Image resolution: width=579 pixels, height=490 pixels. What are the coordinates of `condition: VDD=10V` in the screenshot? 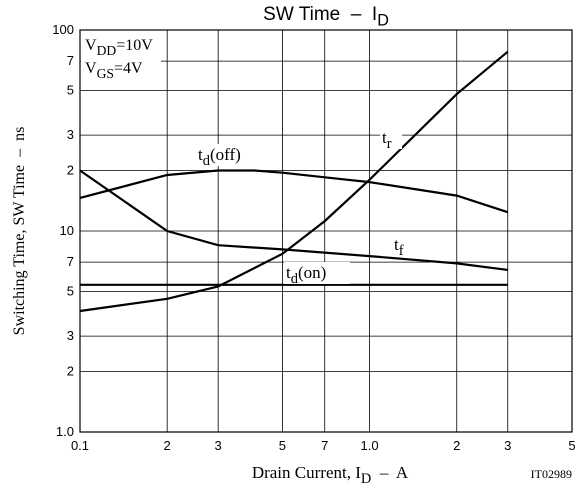 It's located at (119, 47).